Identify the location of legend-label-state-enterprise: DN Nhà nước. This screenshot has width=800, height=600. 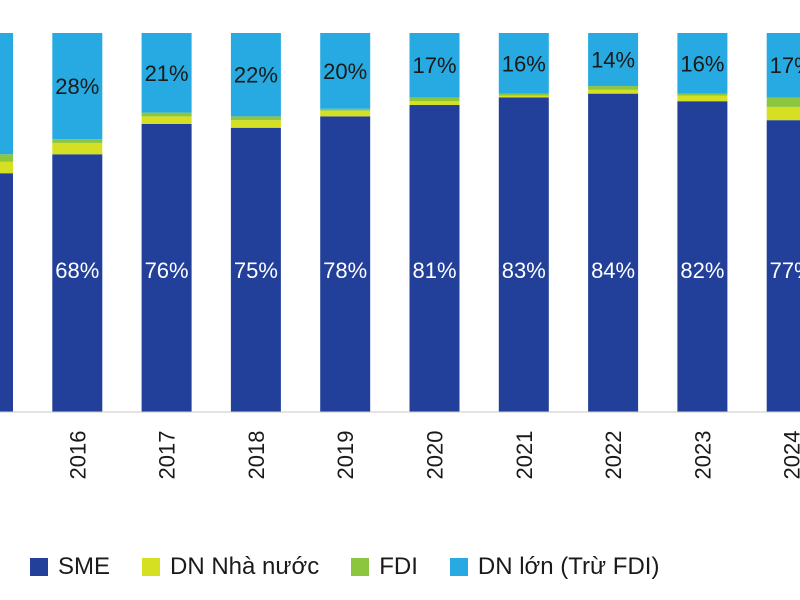
(245, 566).